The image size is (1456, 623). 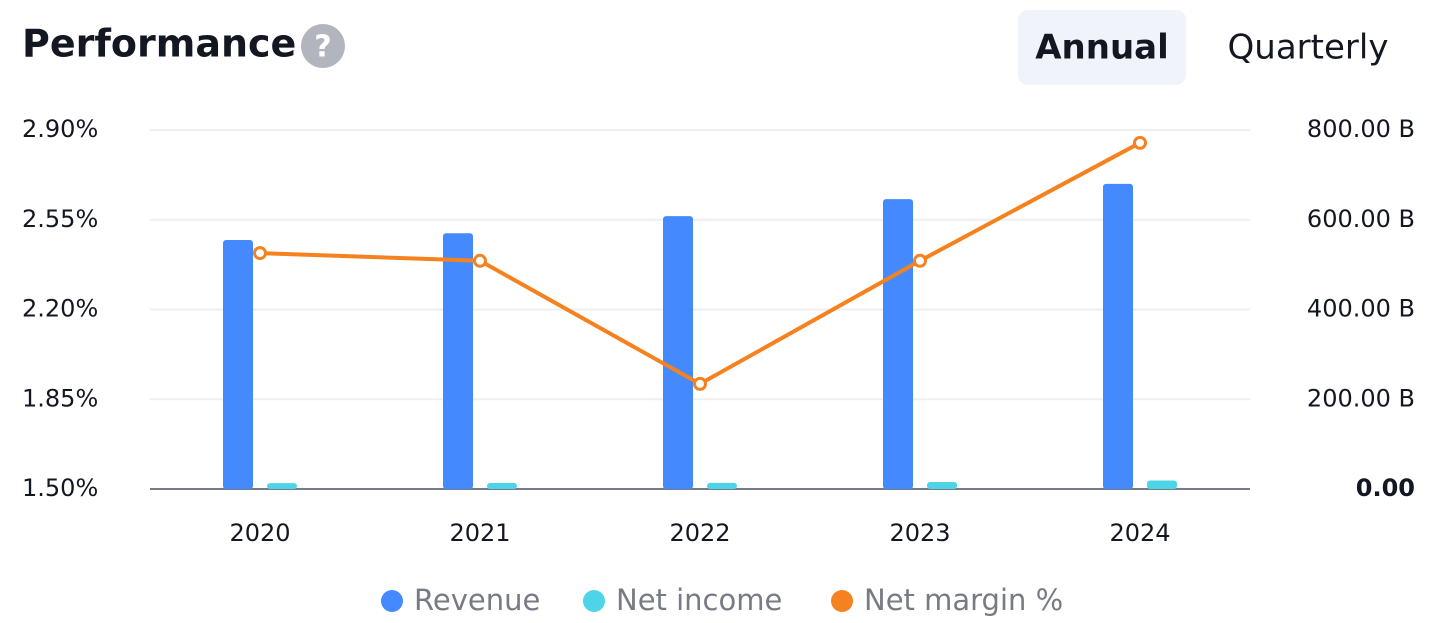 I want to click on y2-tick-label: 600.00 B, so click(x=1361, y=219).